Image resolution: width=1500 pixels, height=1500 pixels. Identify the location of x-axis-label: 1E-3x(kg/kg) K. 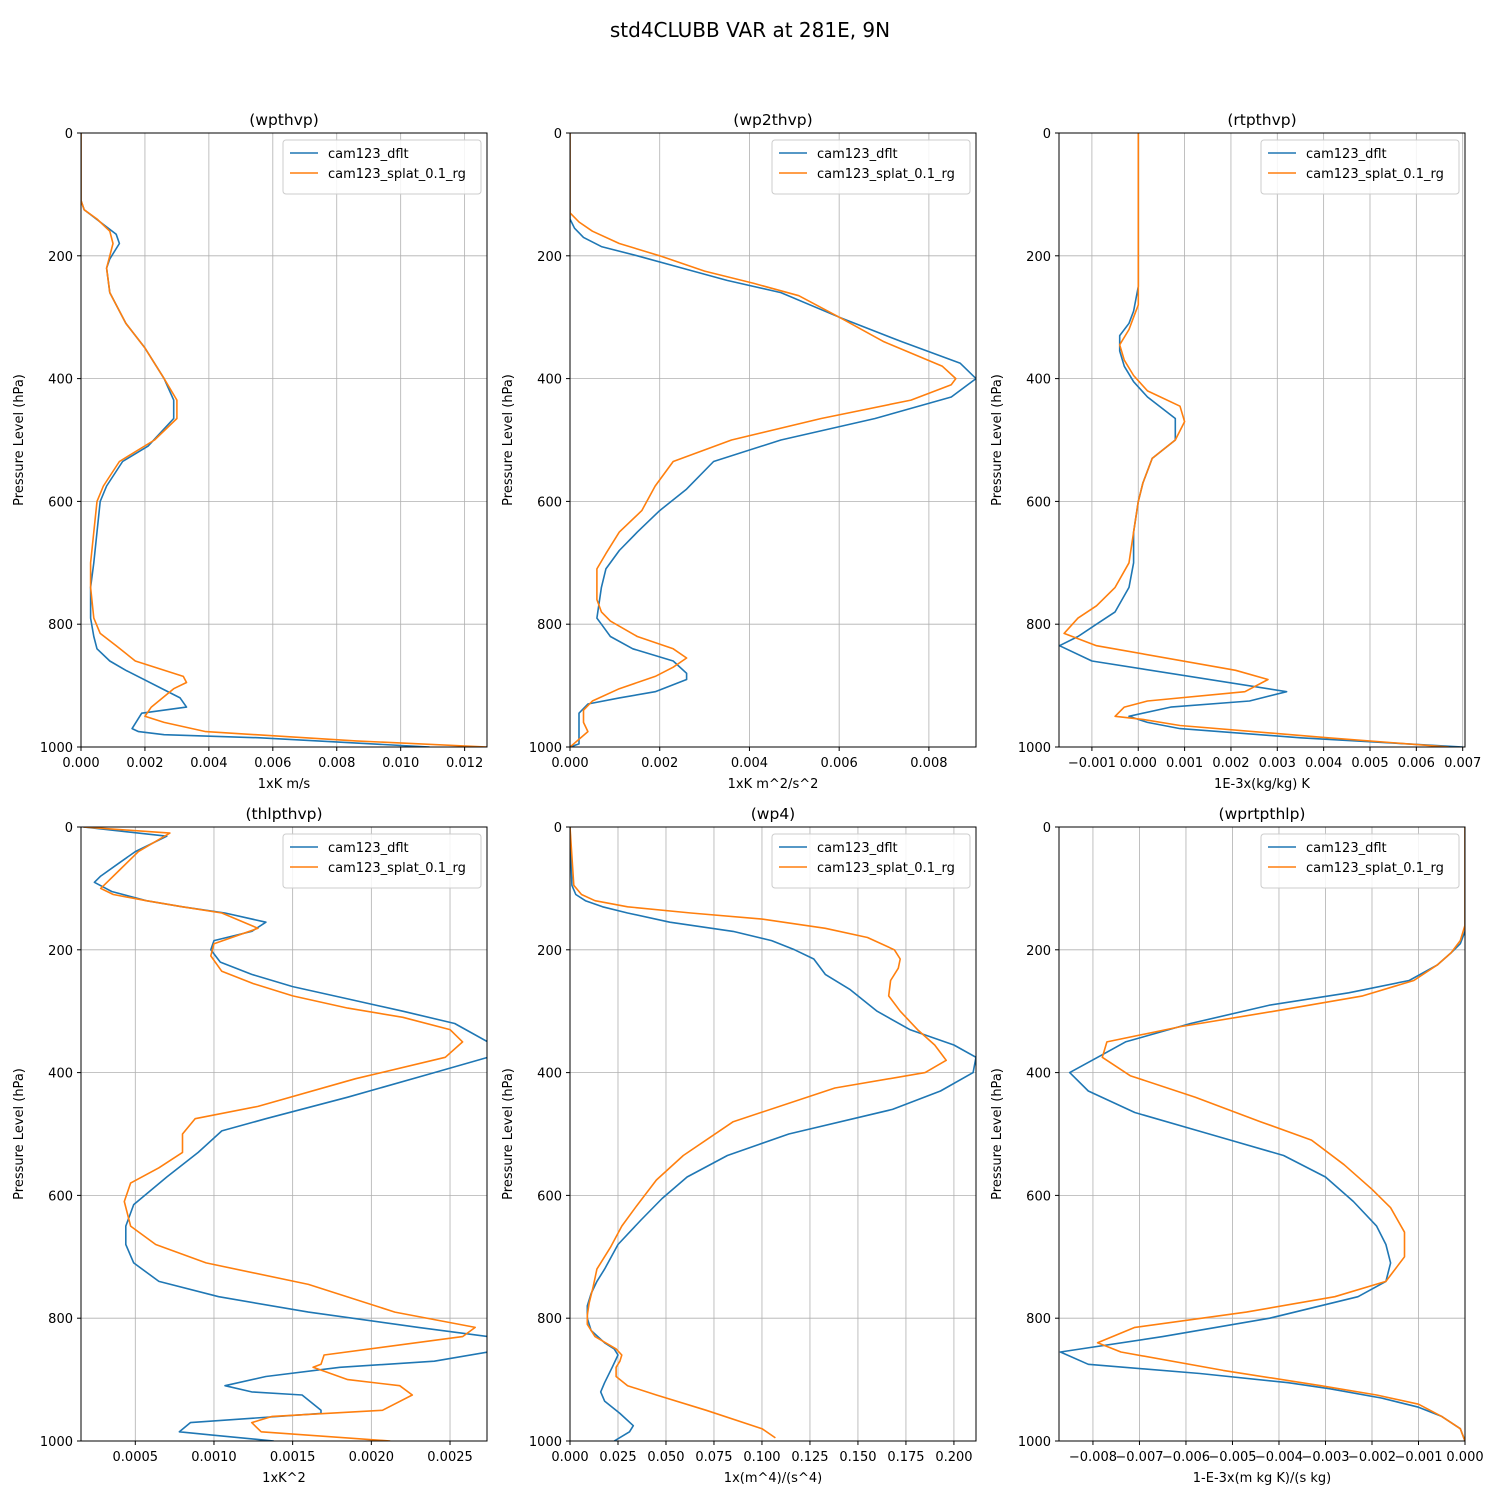
(1262, 784).